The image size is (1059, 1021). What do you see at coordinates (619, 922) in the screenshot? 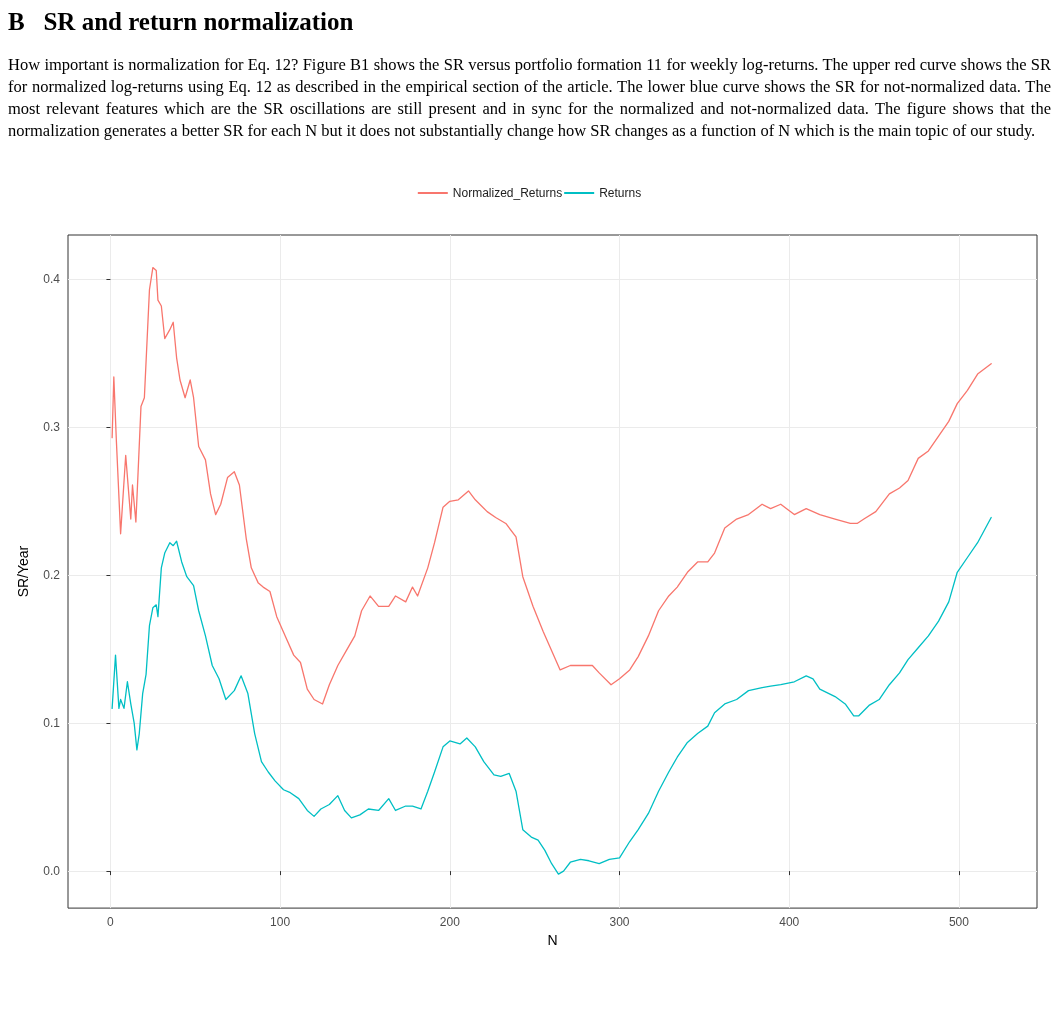
I see `x-tick-label: 300` at bounding box center [619, 922].